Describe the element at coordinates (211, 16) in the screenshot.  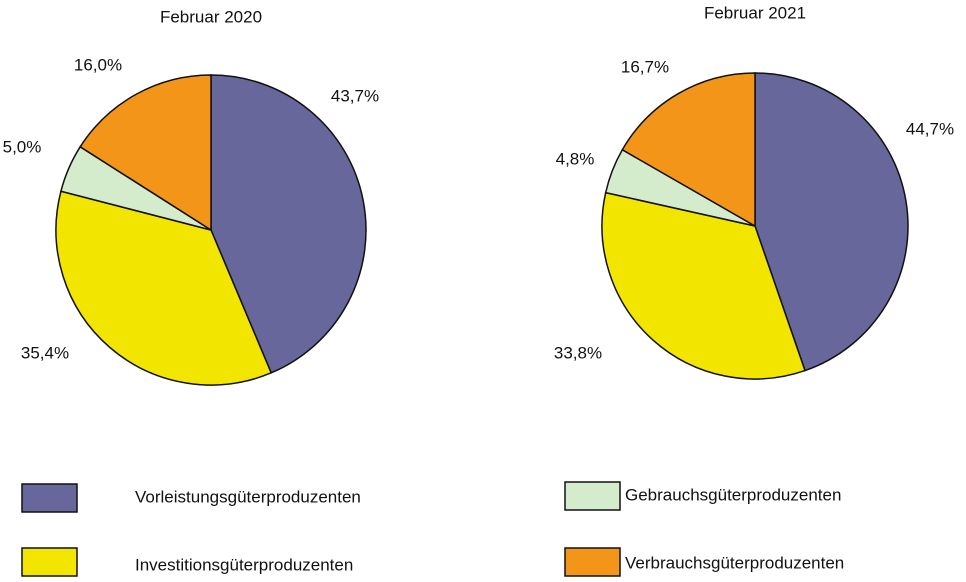
I see `pie-title: Februar 2020` at that location.